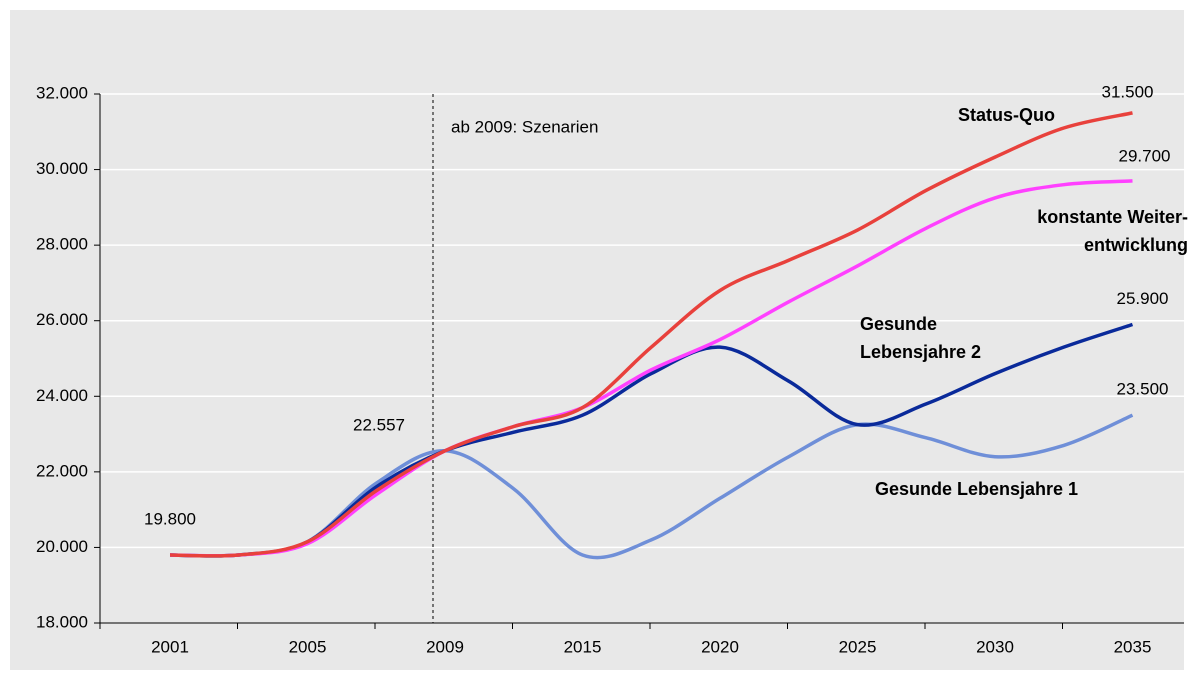  Describe the element at coordinates (1006, 115) in the screenshot. I see `series-name: Status-Quo` at that location.